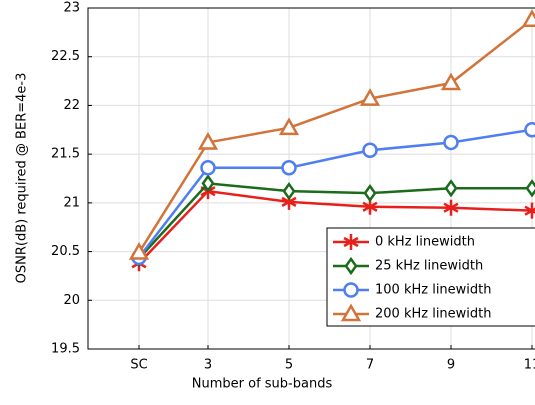 Image resolution: width=535 pixels, height=405 pixels. I want to click on x-tick-label: 7, so click(370, 365).